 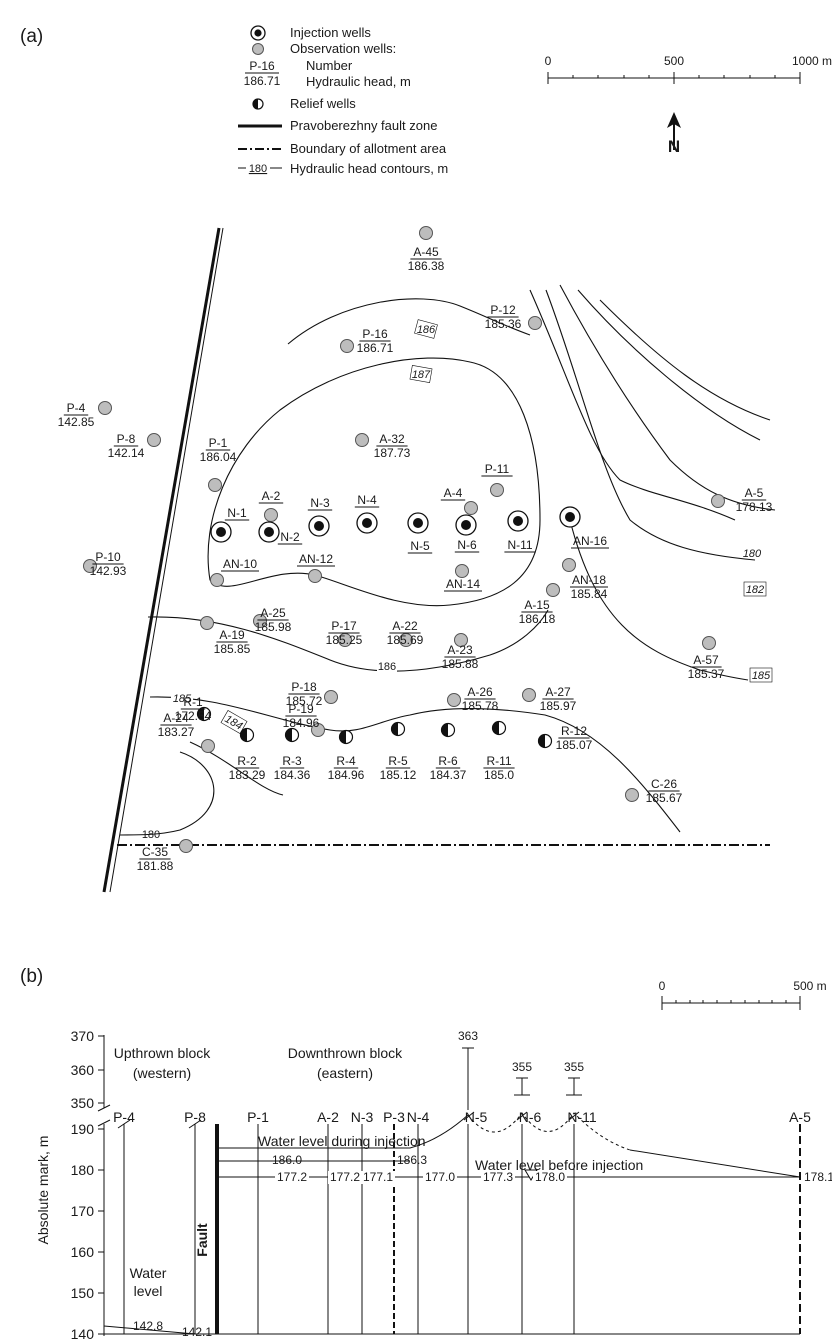 What do you see at coordinates (467, 545) in the screenshot?
I see `injection-well-label-n-6: N-6` at bounding box center [467, 545].